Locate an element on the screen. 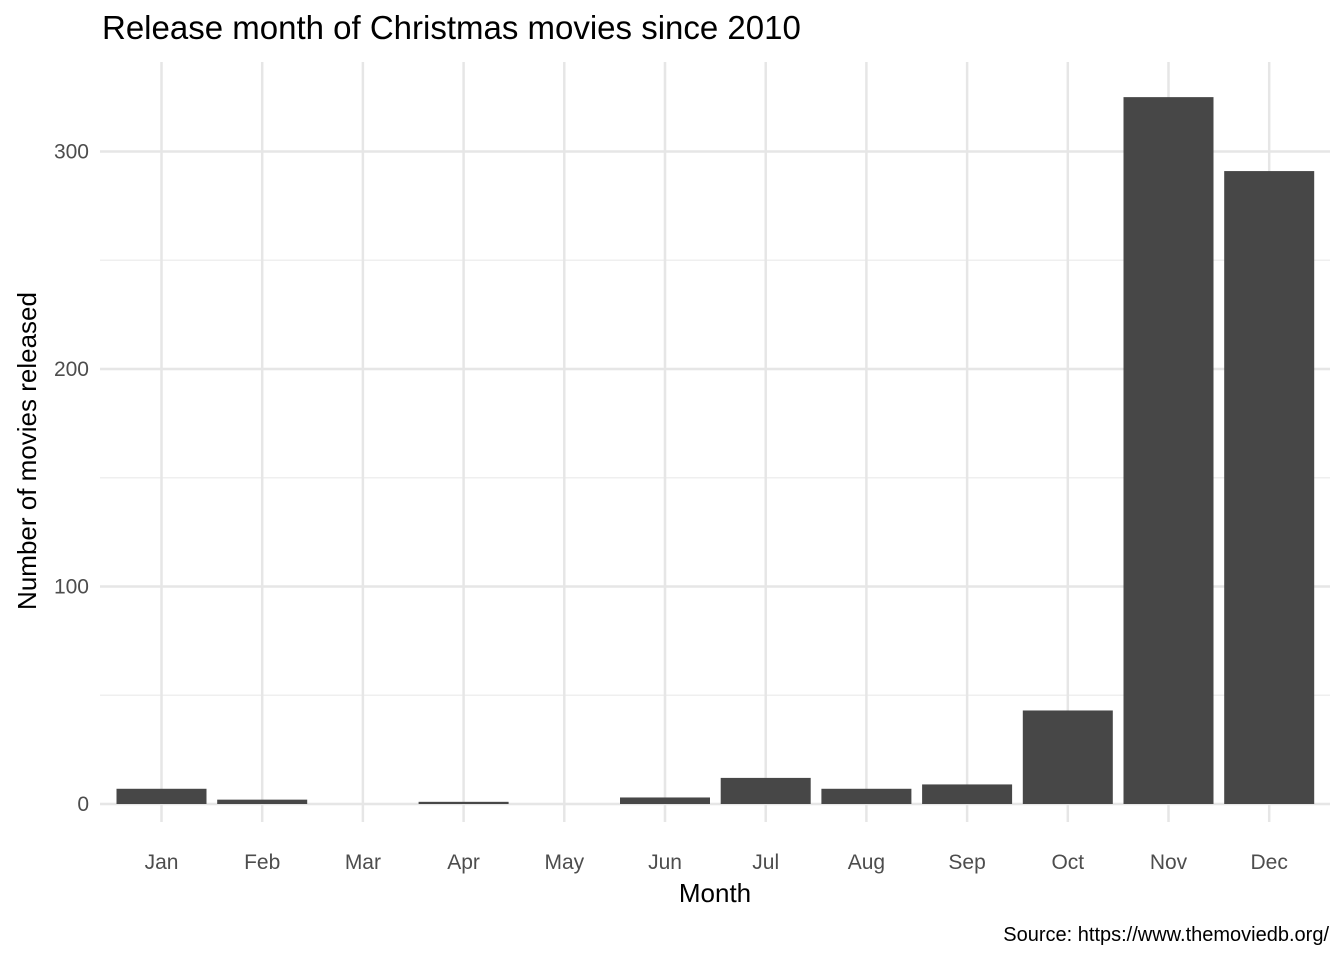 The width and height of the screenshot is (1344, 960). bar-nov is located at coordinates (1168, 450).